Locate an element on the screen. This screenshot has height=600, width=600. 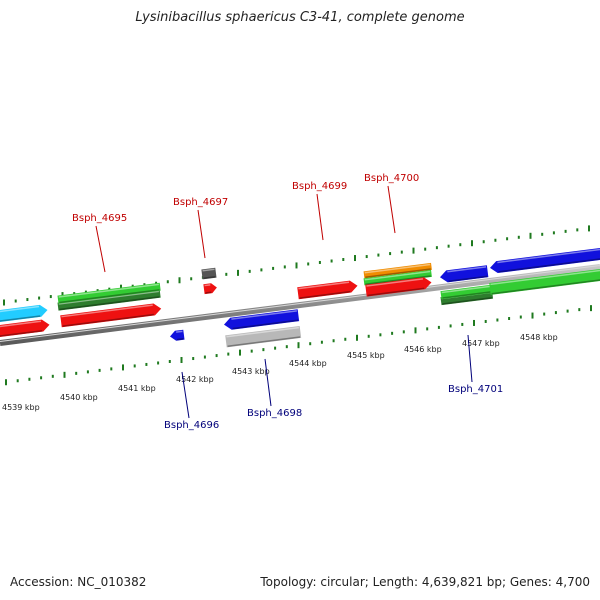
backbone-line is located at coordinates (300, 305).